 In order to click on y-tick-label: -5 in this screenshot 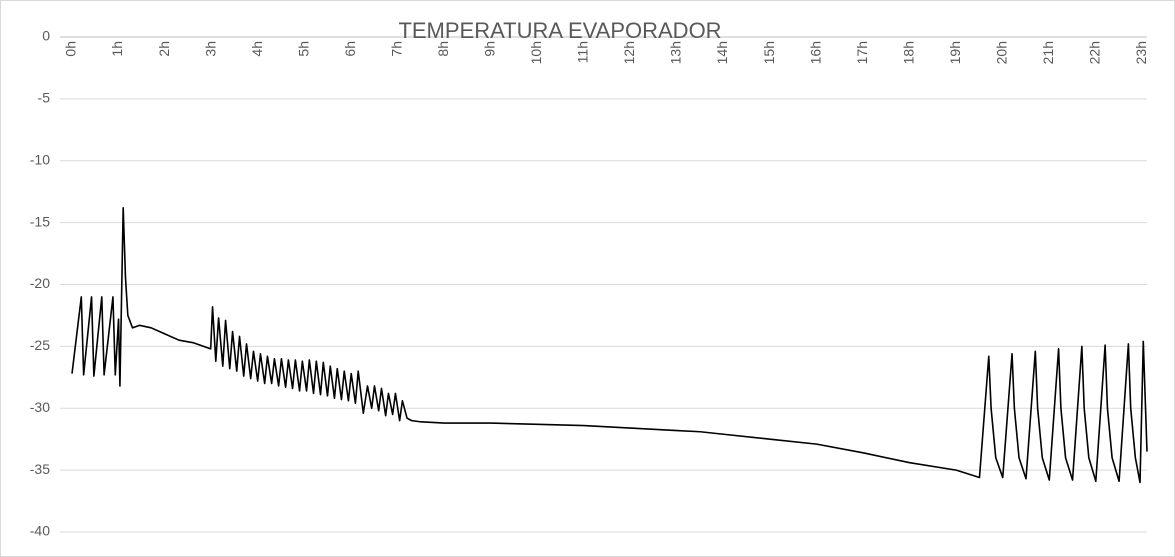, I will do `click(44, 98)`.